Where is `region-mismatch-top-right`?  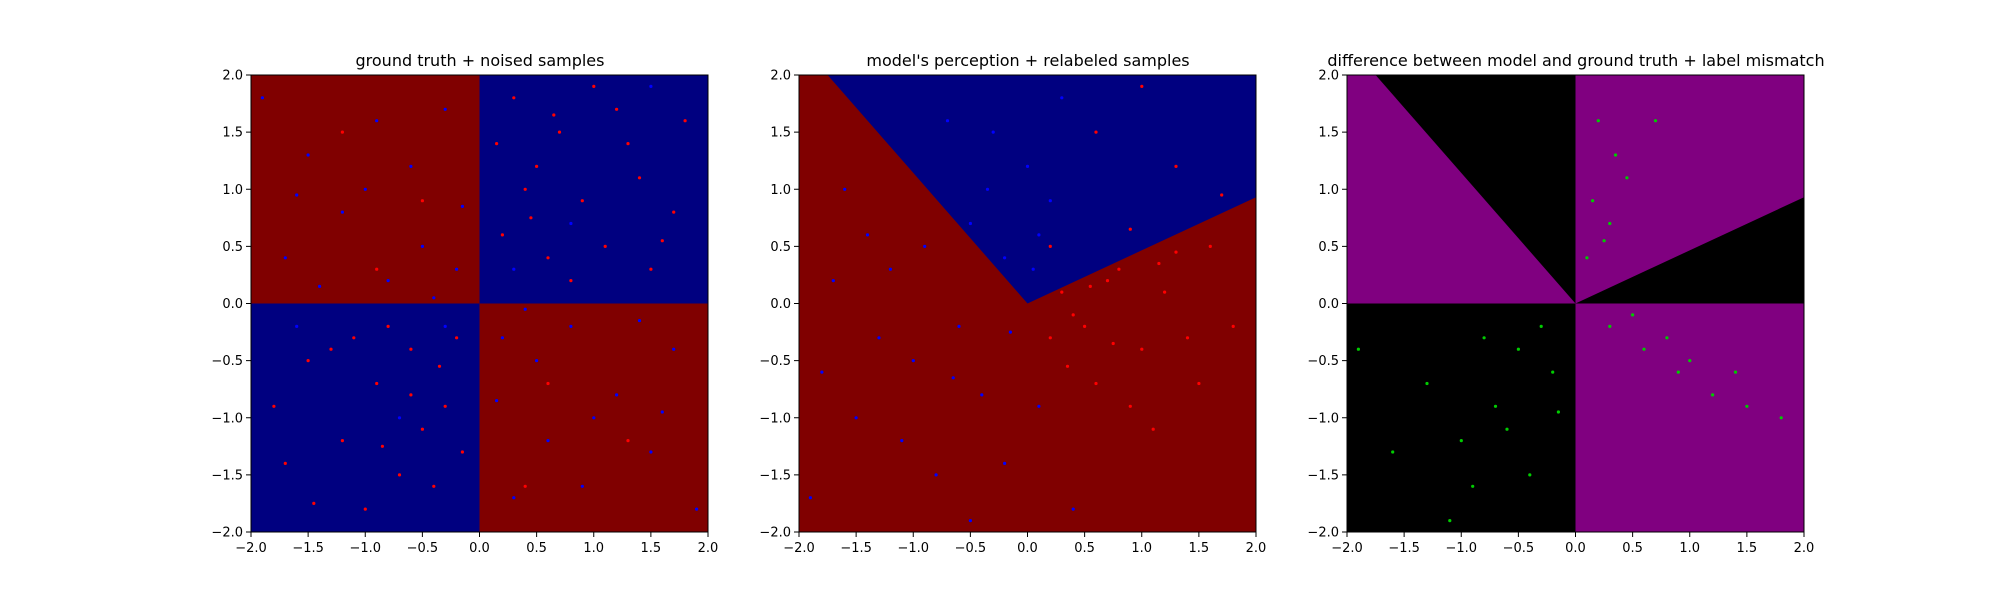
region-mismatch-top-right is located at coordinates (1689, 189).